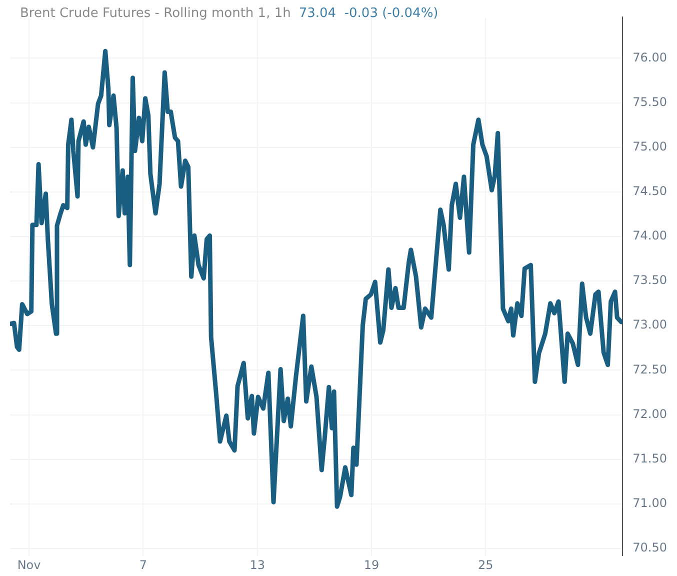 The image size is (677, 576). I want to click on y-tick-label: 71.50, so click(650, 458).